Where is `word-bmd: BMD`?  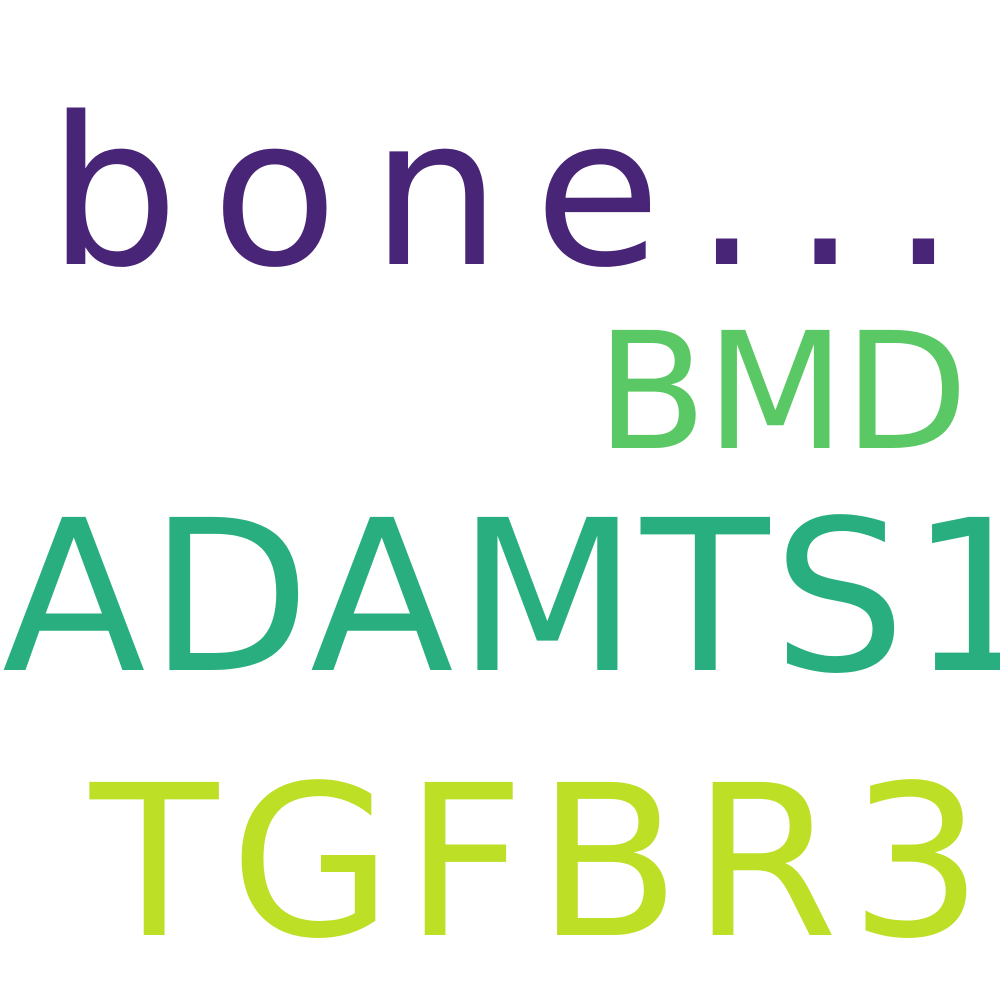 word-bmd: BMD is located at coordinates (782, 393).